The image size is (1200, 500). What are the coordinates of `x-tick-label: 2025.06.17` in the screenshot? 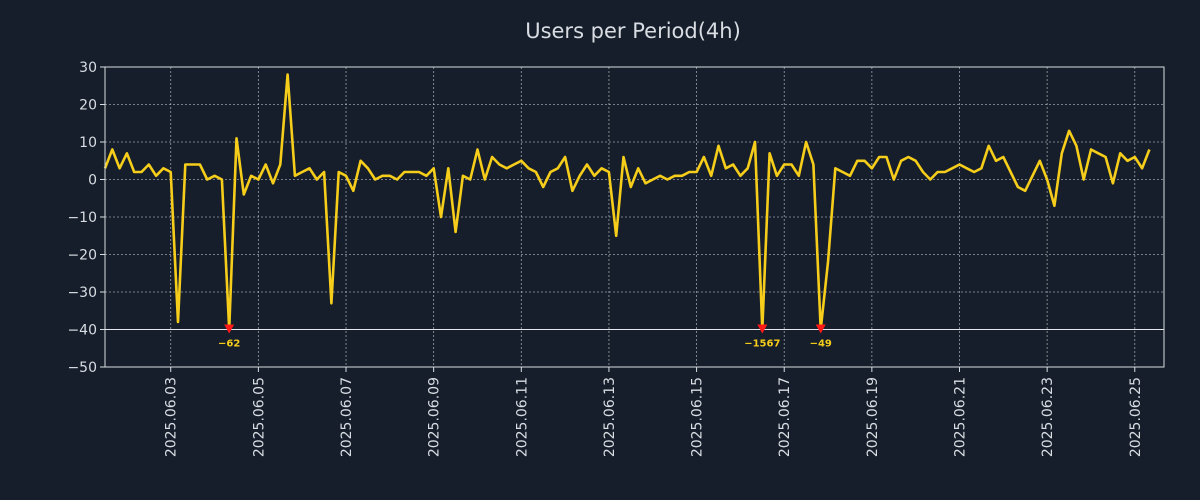 It's located at (785, 417).